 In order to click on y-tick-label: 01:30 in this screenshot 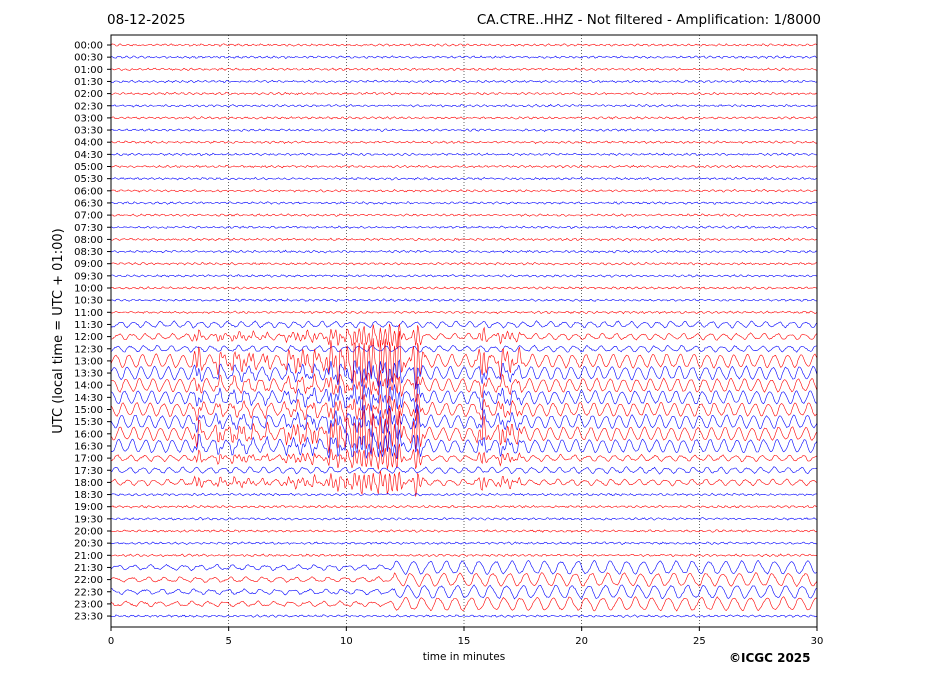, I will do `click(88, 82)`.